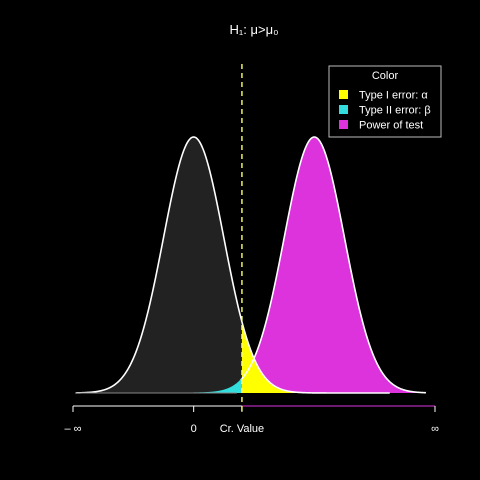  Describe the element at coordinates (251, 420) in the screenshot. I see `x-axis: – ∞ 0 Cr. Value ∞` at that location.